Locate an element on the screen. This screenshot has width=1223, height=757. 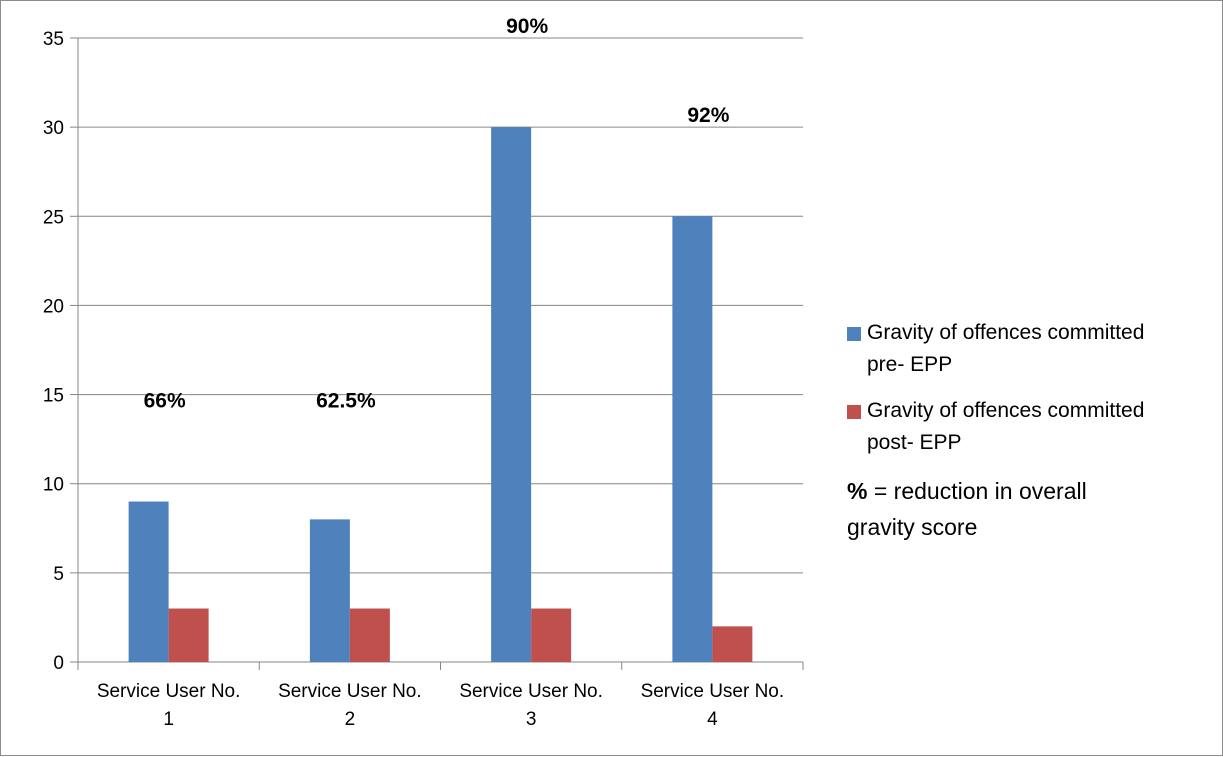
x-tick-label-3-line2: 3 is located at coordinates (531, 719).